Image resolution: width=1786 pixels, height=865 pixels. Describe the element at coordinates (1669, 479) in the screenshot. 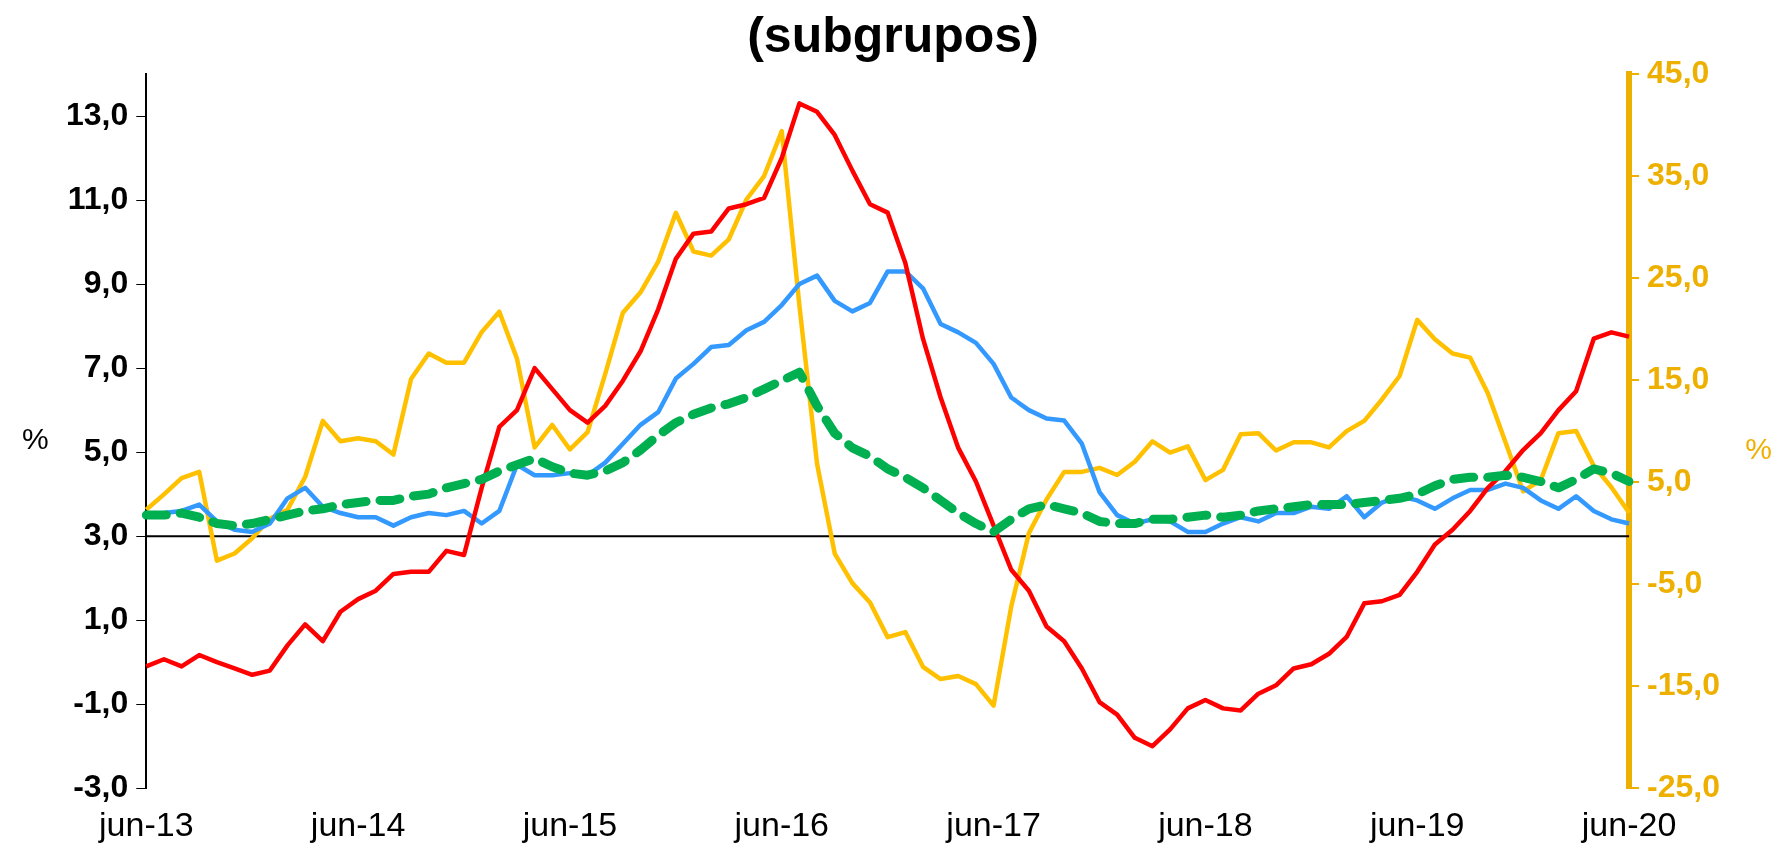

I see `y2-tick-label: 5,0` at that location.